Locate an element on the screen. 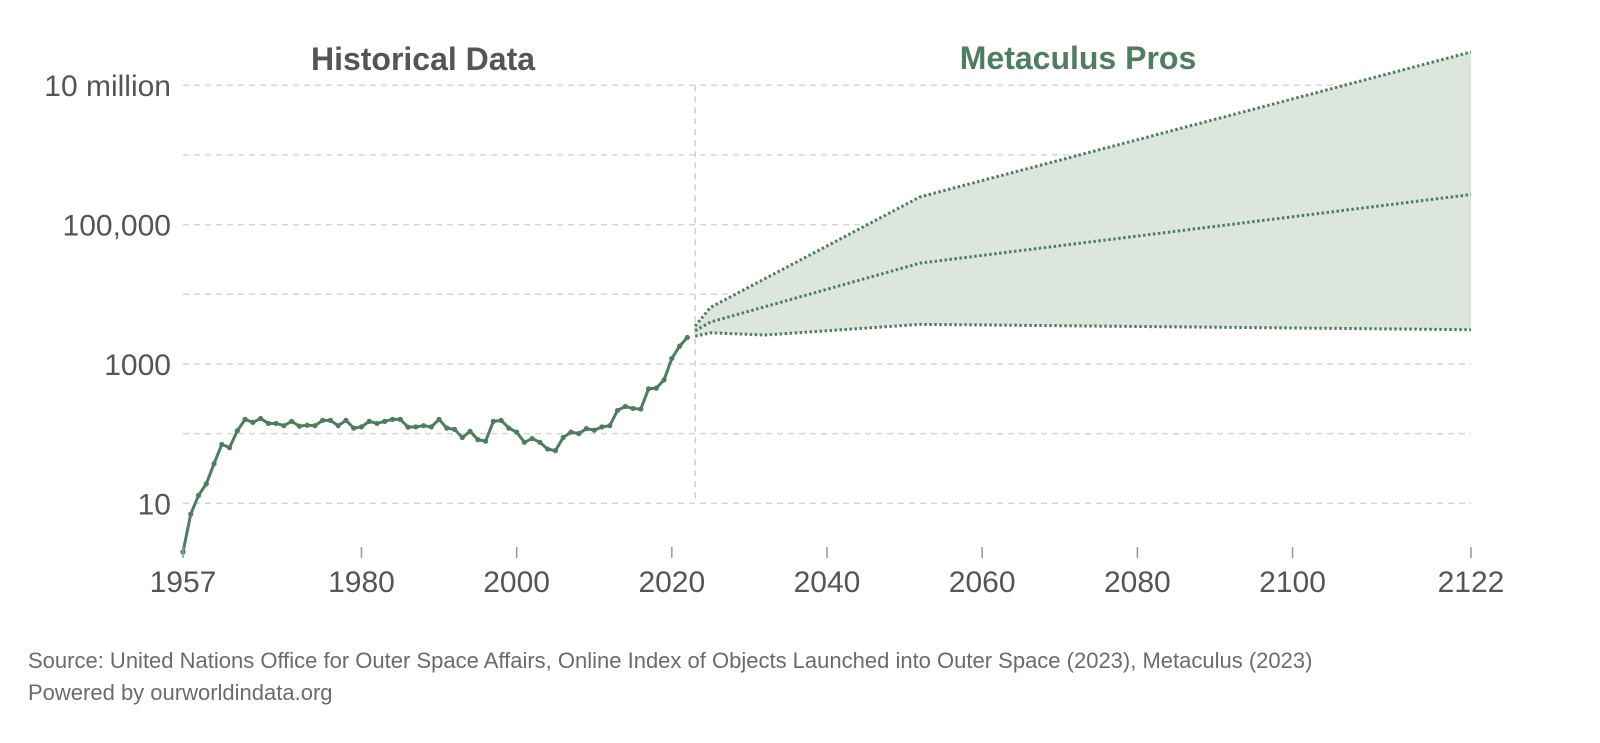  x-tick-label: 2100 is located at coordinates (1292, 582).